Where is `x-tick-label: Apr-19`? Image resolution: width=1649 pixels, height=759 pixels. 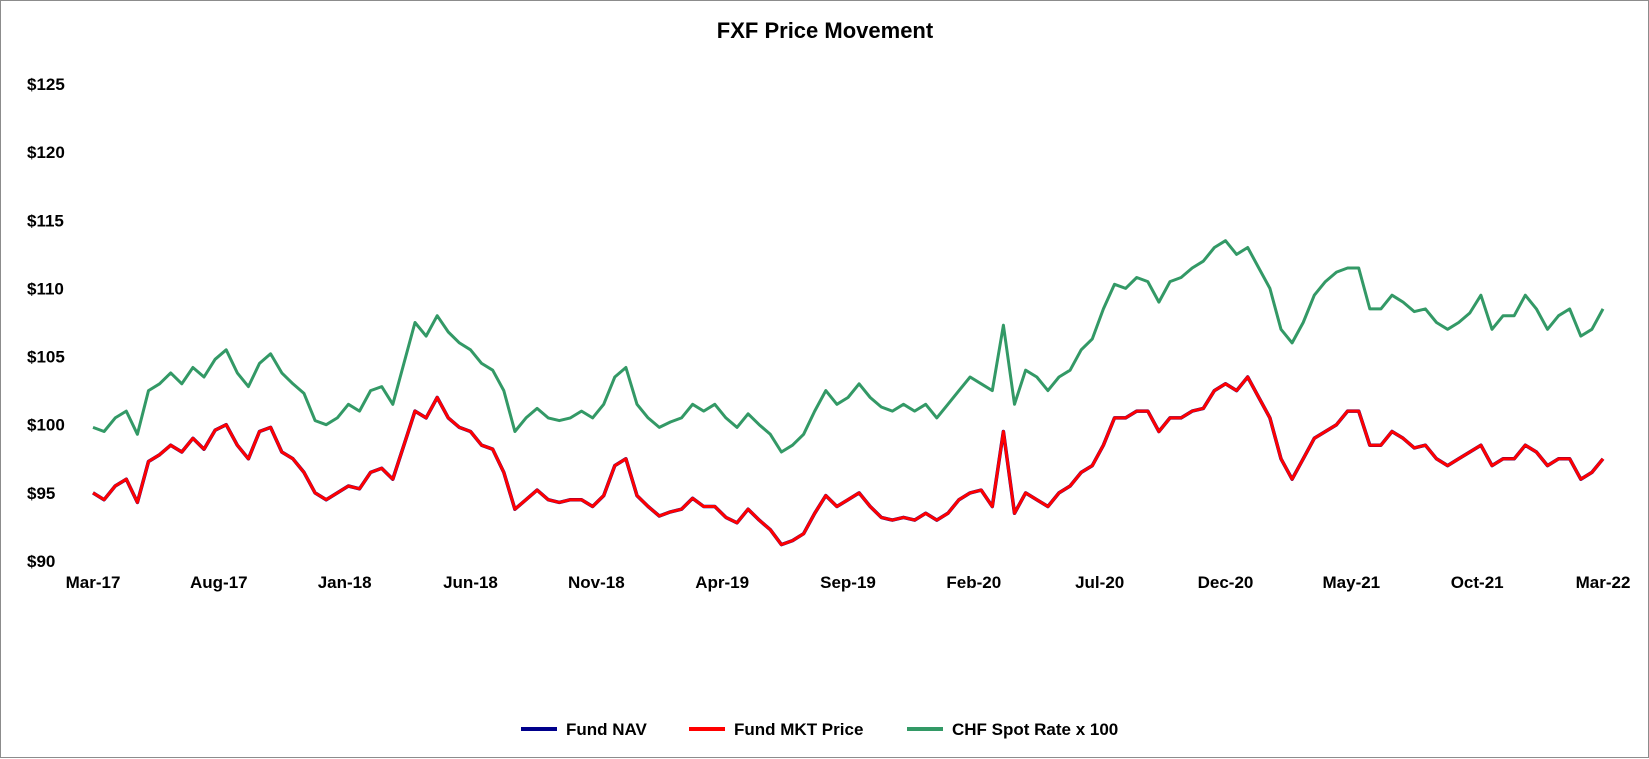
x-tick-label: Apr-19 is located at coordinates (722, 582).